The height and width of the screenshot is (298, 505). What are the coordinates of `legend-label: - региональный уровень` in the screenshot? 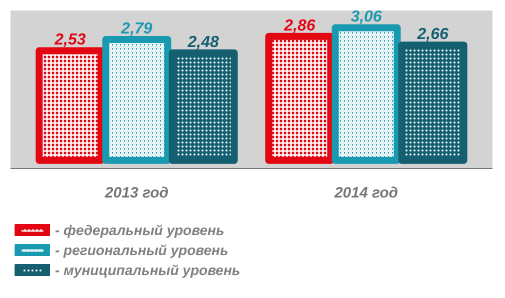 It's located at (141, 250).